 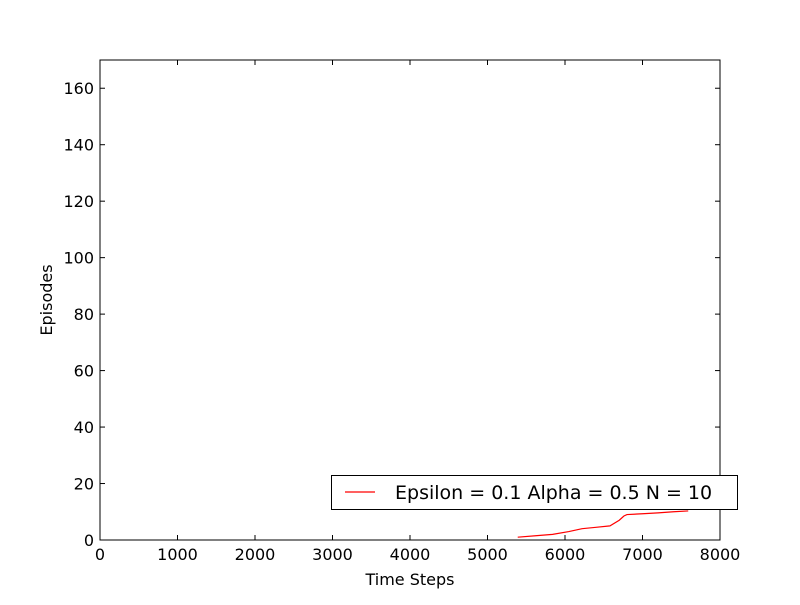 What do you see at coordinates (78, 258) in the screenshot?
I see `y-tick-label: 100` at bounding box center [78, 258].